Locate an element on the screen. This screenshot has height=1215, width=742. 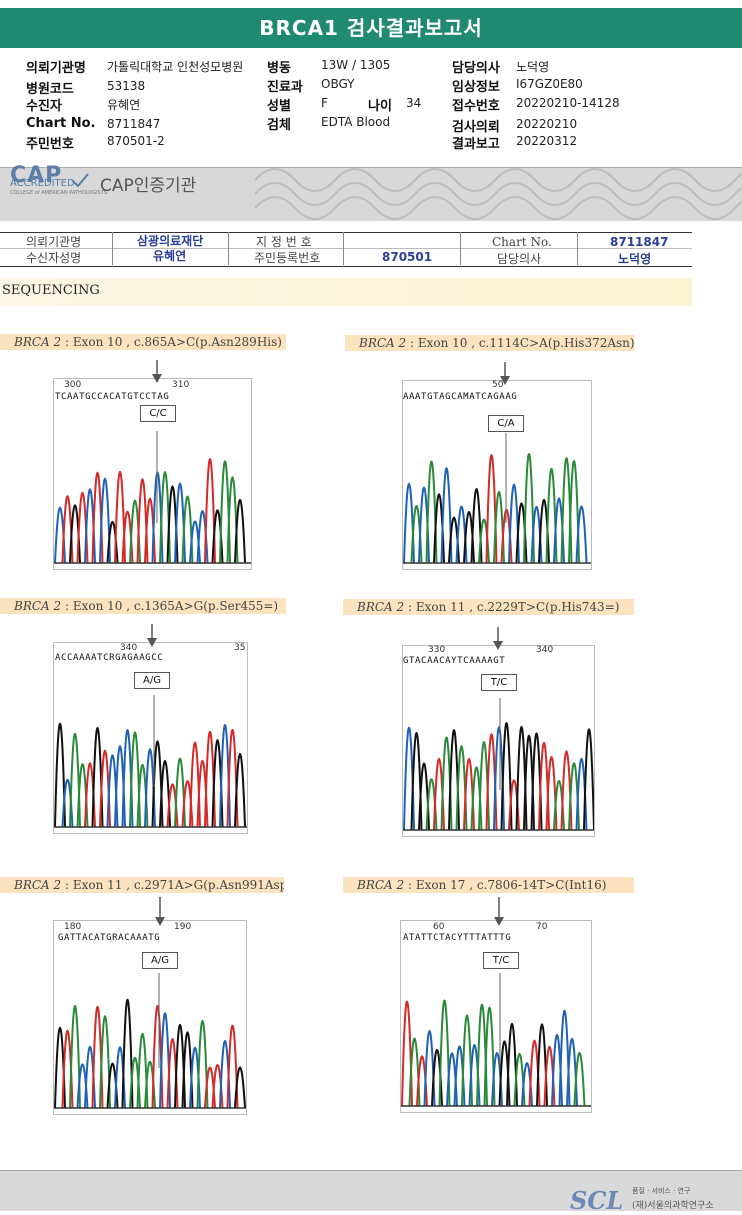
position-tick: 180 is located at coordinates (73, 927).